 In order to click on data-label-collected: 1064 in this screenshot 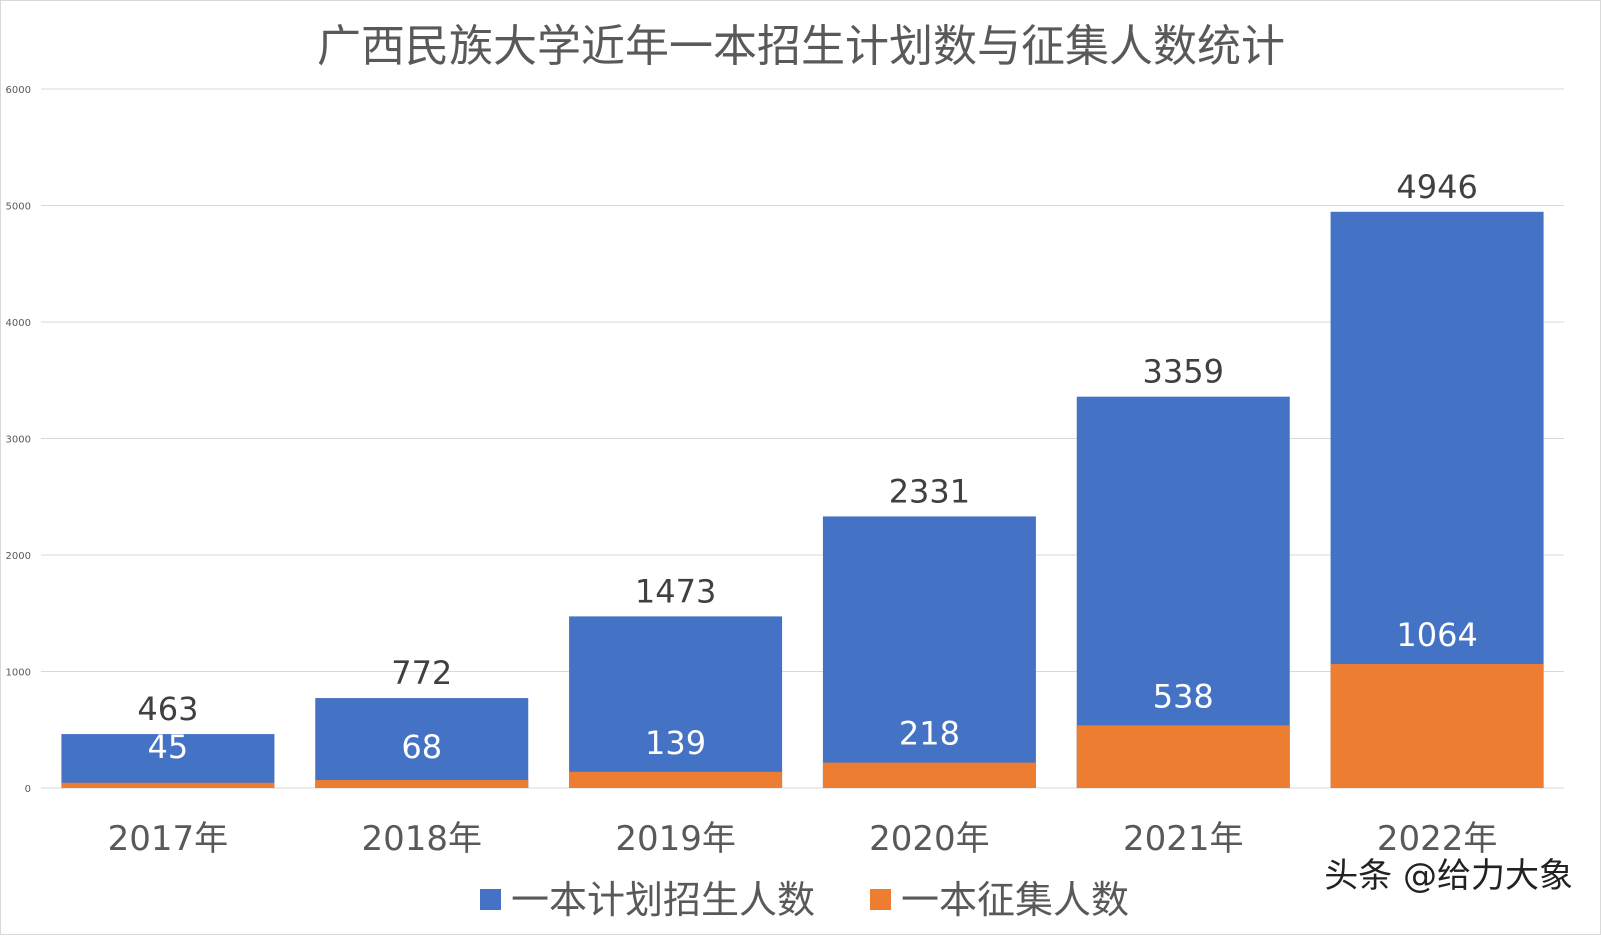, I will do `click(1436, 635)`.